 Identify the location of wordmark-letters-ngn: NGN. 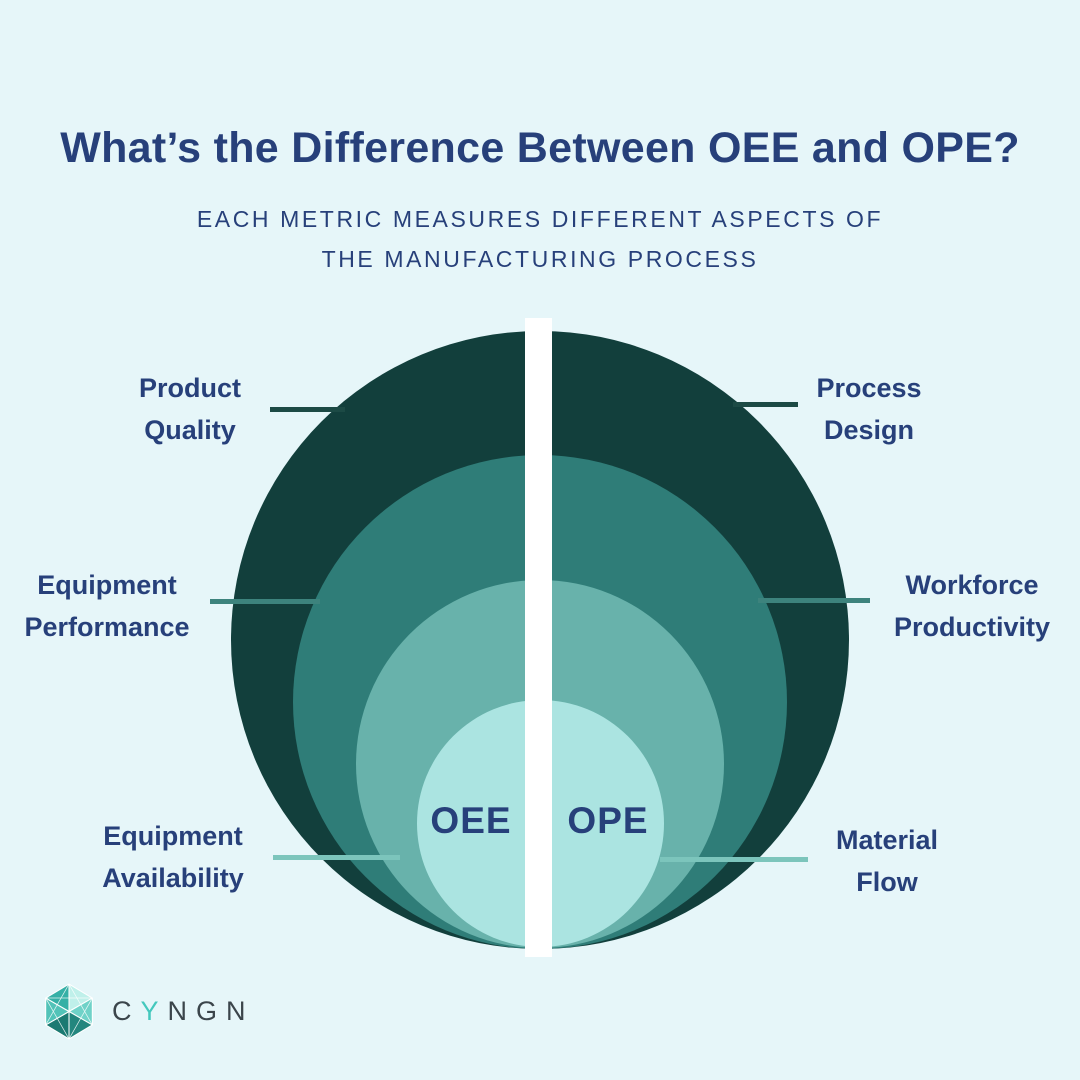
(211, 1011).